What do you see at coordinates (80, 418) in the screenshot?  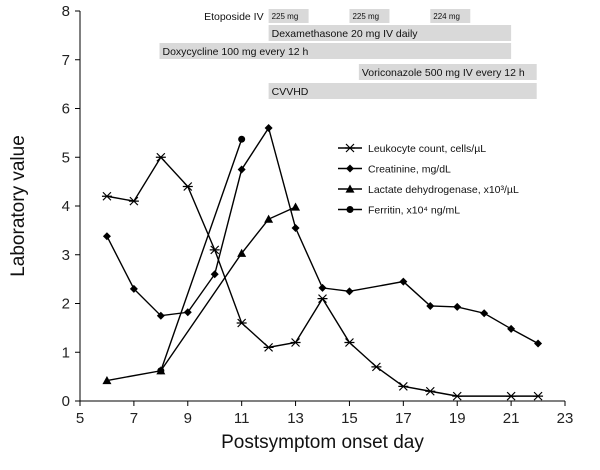 I see `x-tick-label: 5` at bounding box center [80, 418].